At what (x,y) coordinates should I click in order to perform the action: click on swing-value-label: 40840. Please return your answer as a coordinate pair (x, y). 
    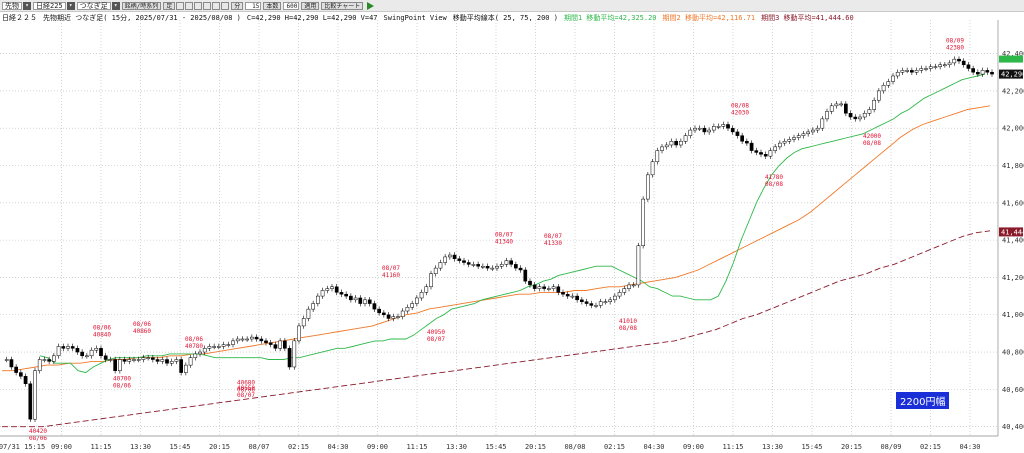
    Looking at the image, I should click on (102, 335).